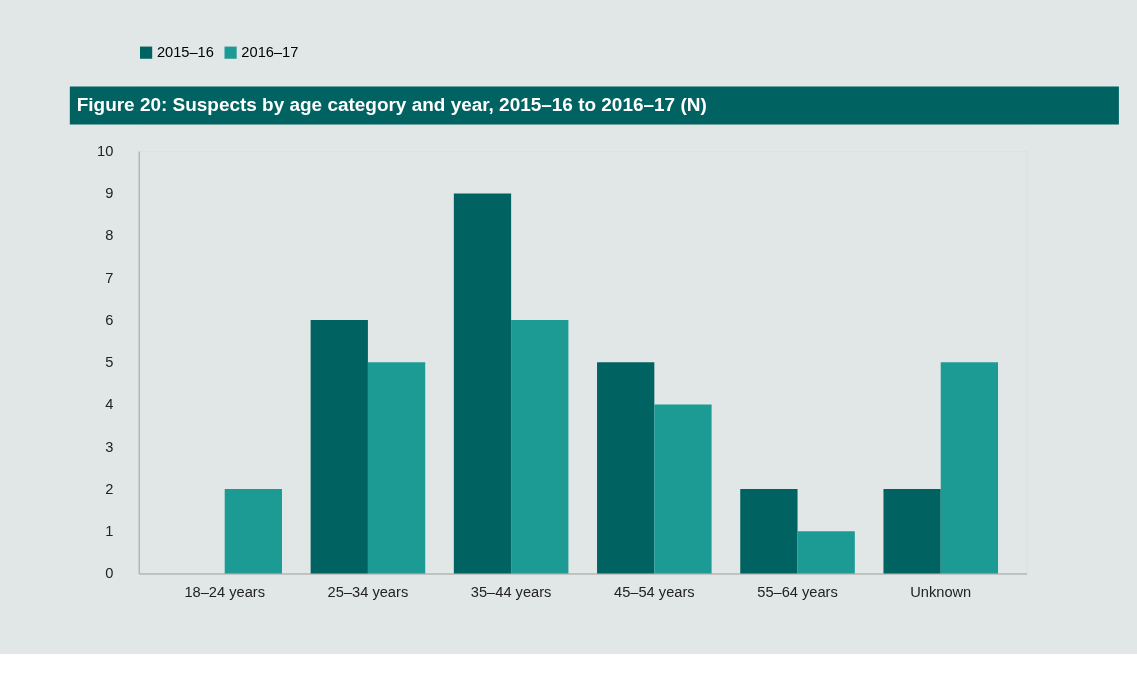 This screenshot has width=1137, height=691. What do you see at coordinates (109, 362) in the screenshot?
I see `y-tick-label: 5` at bounding box center [109, 362].